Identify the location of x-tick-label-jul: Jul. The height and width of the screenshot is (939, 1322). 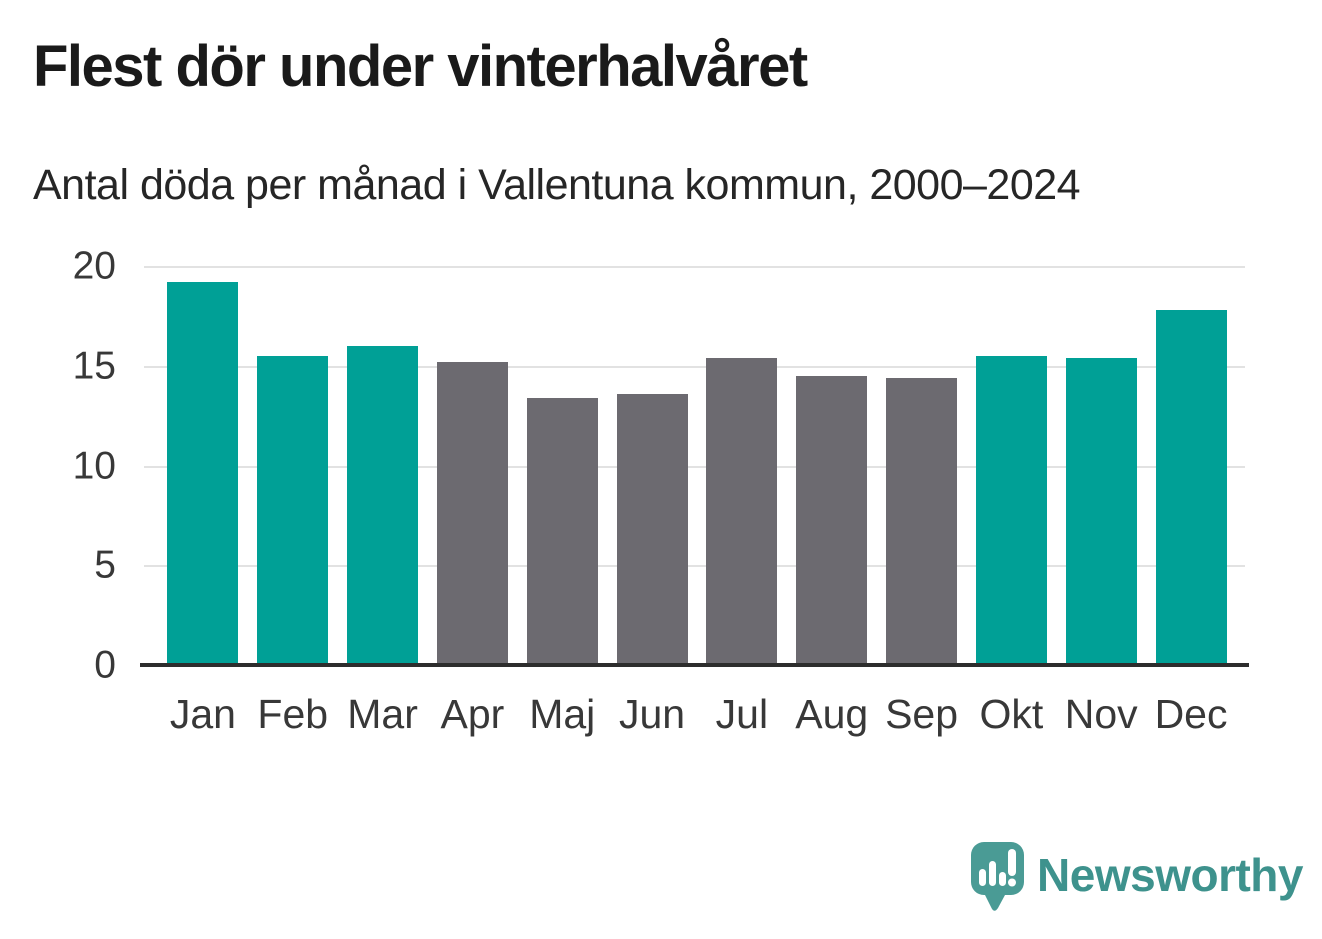
(742, 714).